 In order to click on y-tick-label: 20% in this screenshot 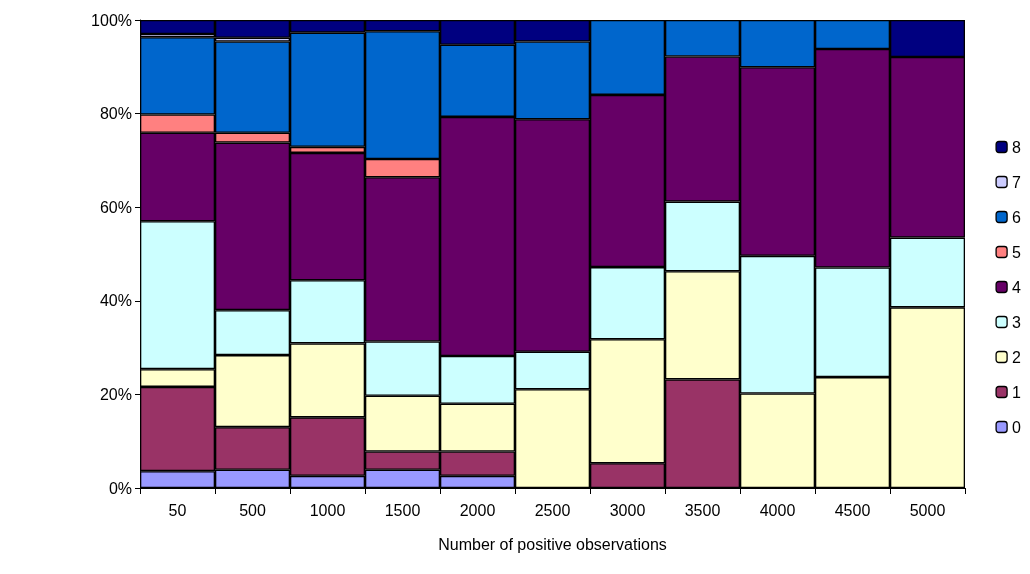, I will do `click(115, 394)`.